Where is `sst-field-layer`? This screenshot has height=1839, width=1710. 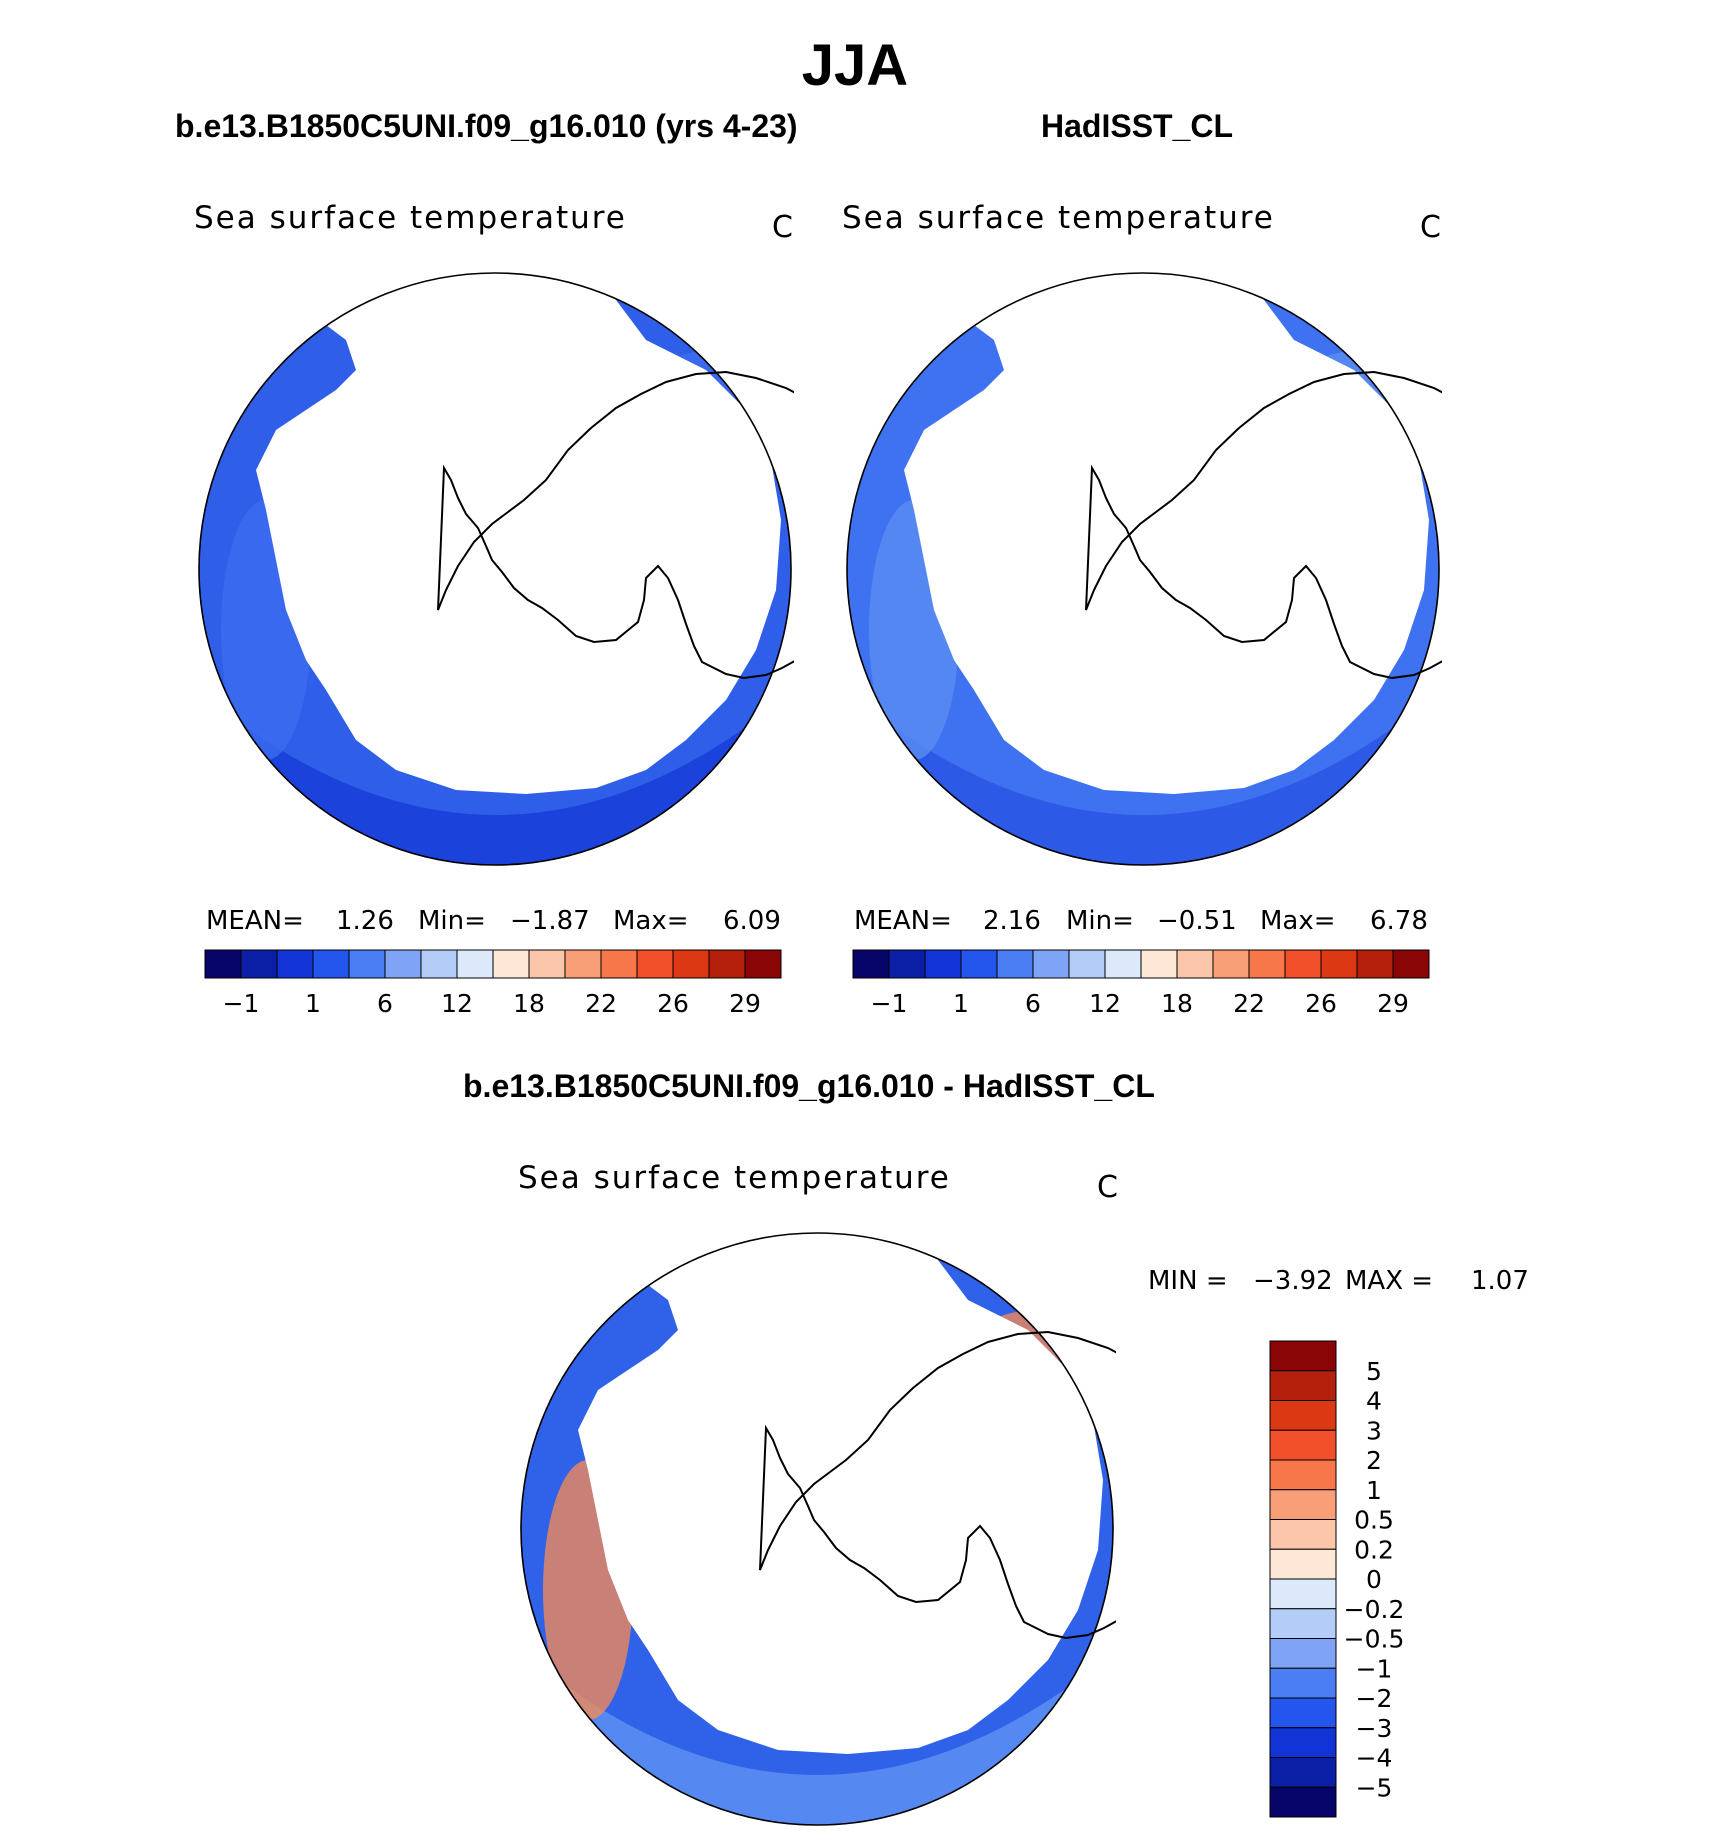 sst-field-layer is located at coordinates (817, 1529).